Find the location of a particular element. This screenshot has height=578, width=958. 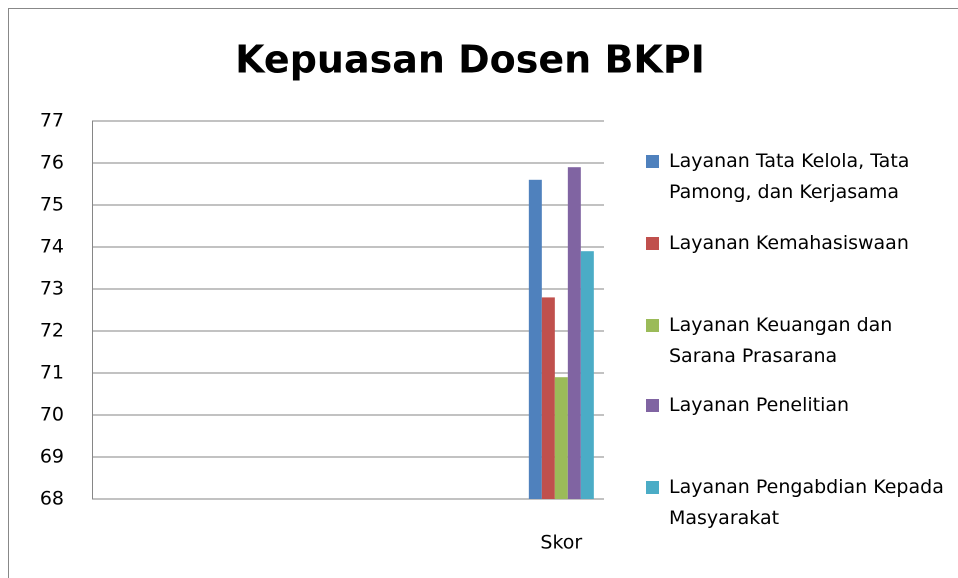

legend-item: Layanan Pengabdian Kepada Masyarakat is located at coordinates (801, 503).